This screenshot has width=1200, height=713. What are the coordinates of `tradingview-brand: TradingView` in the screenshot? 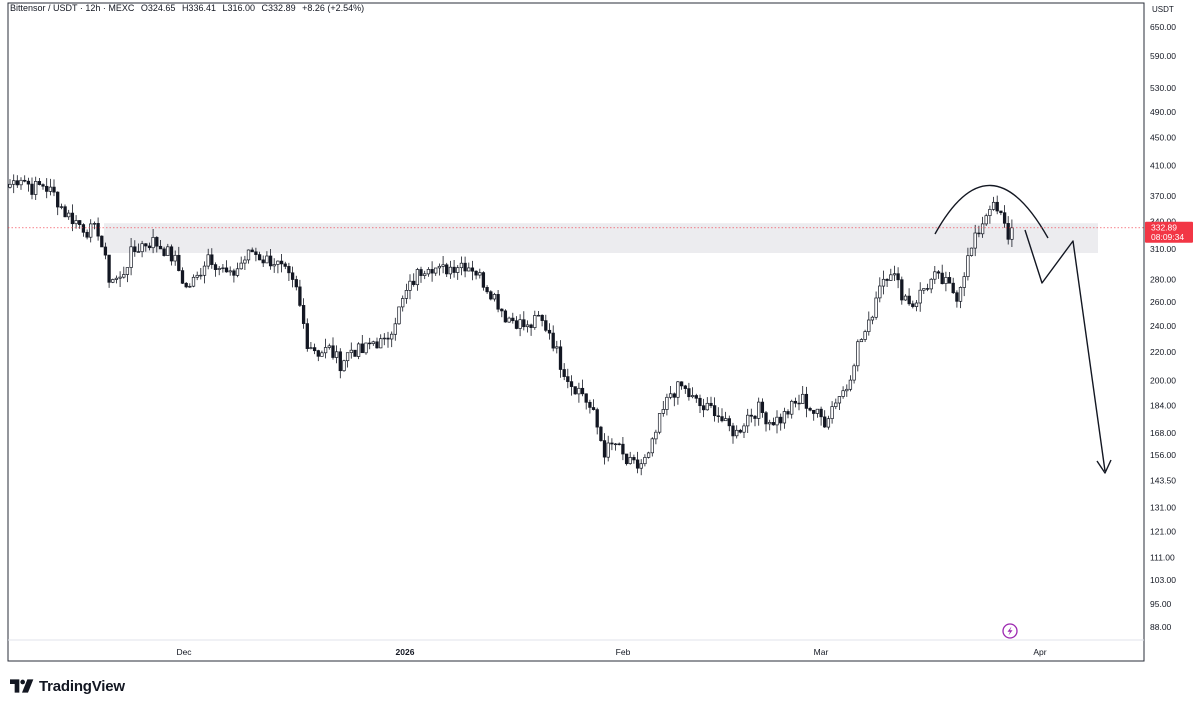 It's located at (67, 686).